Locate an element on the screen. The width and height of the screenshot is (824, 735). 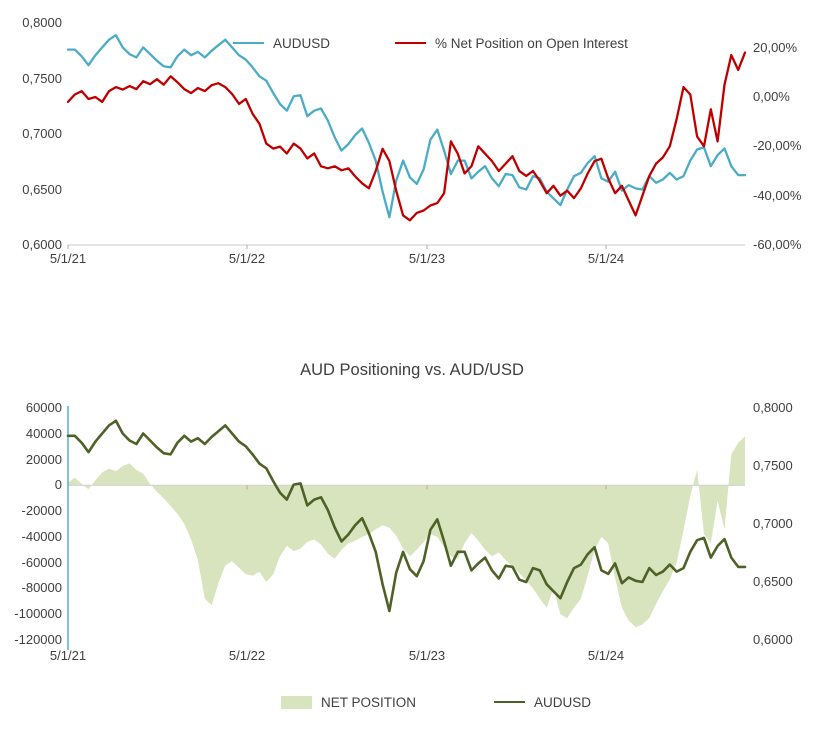
top-chart-legend: AUDUSD % Net Position on Open Interest is located at coordinates (430, 43).